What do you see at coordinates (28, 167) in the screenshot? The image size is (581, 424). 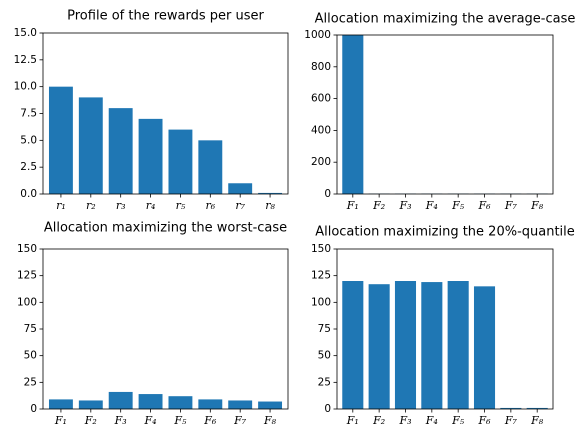 I see `y-tick-label: 2.5` at bounding box center [28, 167].